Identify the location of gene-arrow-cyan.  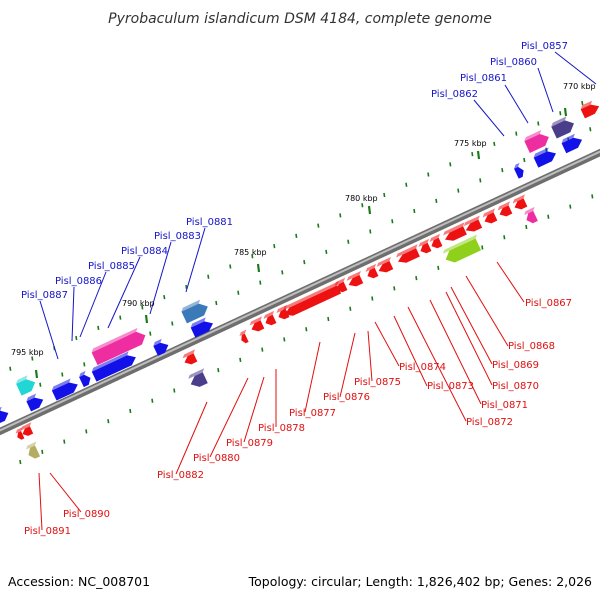
(26, 385).